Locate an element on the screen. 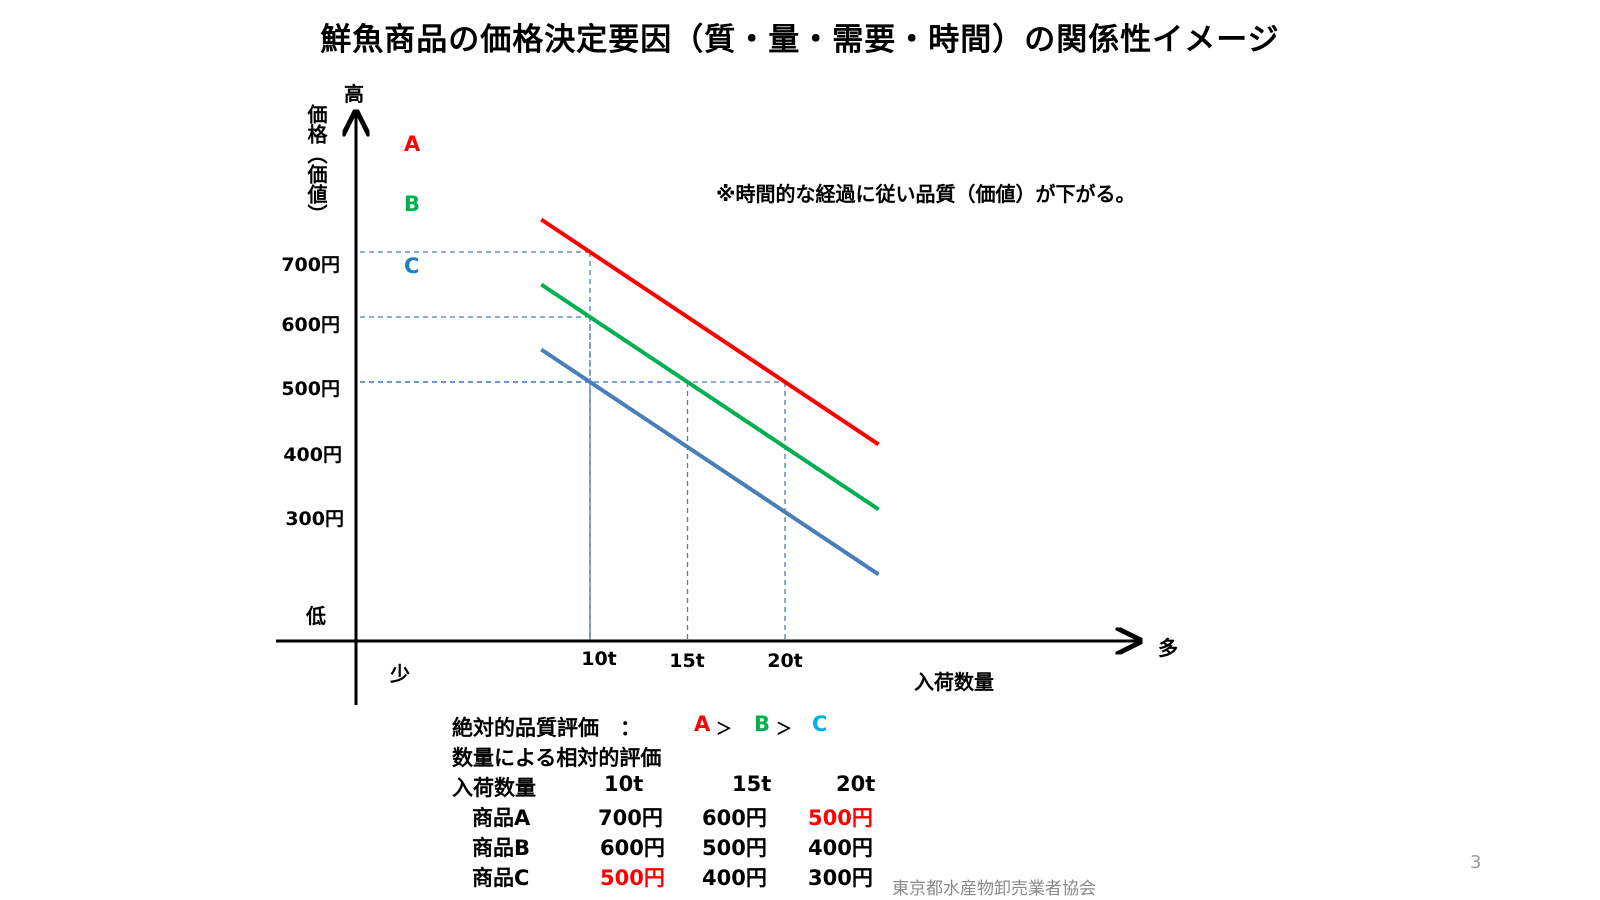  series-line-c is located at coordinates (710, 462).